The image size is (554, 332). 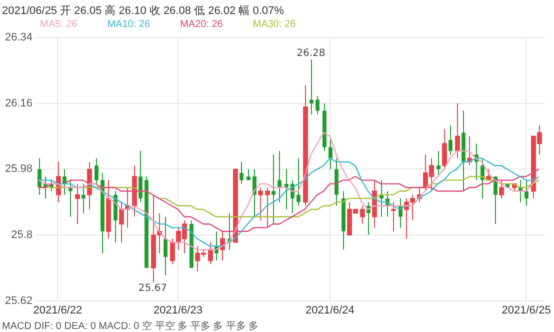 I want to click on y-tick-label: 26.34, so click(x=18, y=38).